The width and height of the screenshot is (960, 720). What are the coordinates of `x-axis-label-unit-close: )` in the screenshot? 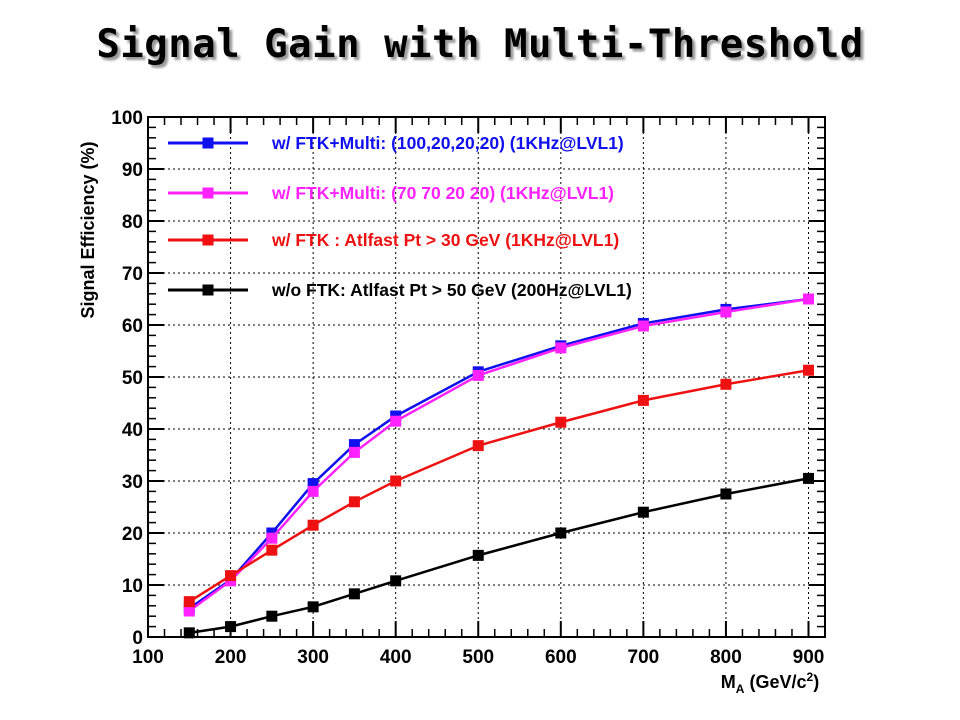 It's located at (816, 682).